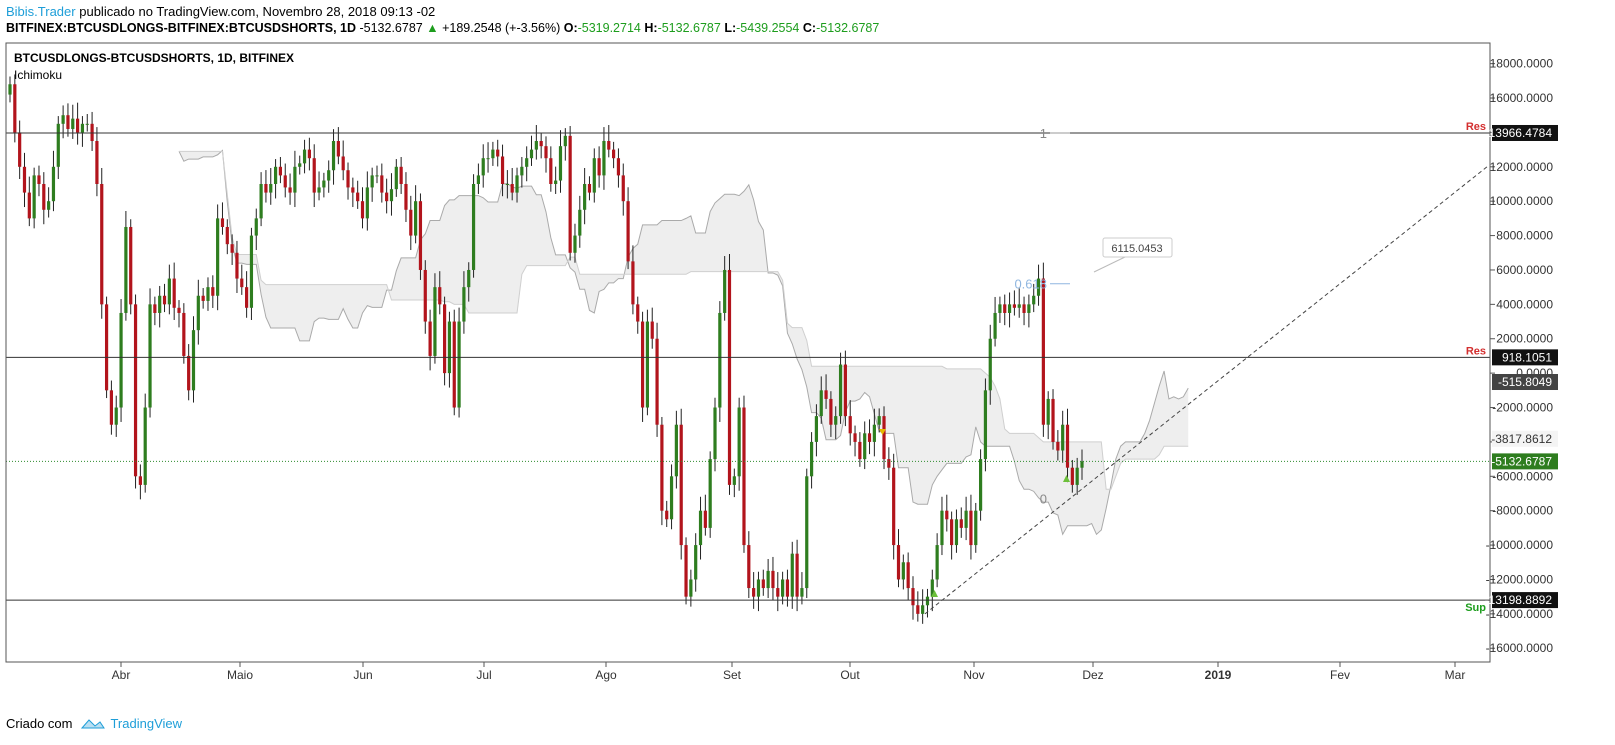 This screenshot has width=1615, height=745. I want to click on level-price-tag: 13966.4784, so click(1521, 133).